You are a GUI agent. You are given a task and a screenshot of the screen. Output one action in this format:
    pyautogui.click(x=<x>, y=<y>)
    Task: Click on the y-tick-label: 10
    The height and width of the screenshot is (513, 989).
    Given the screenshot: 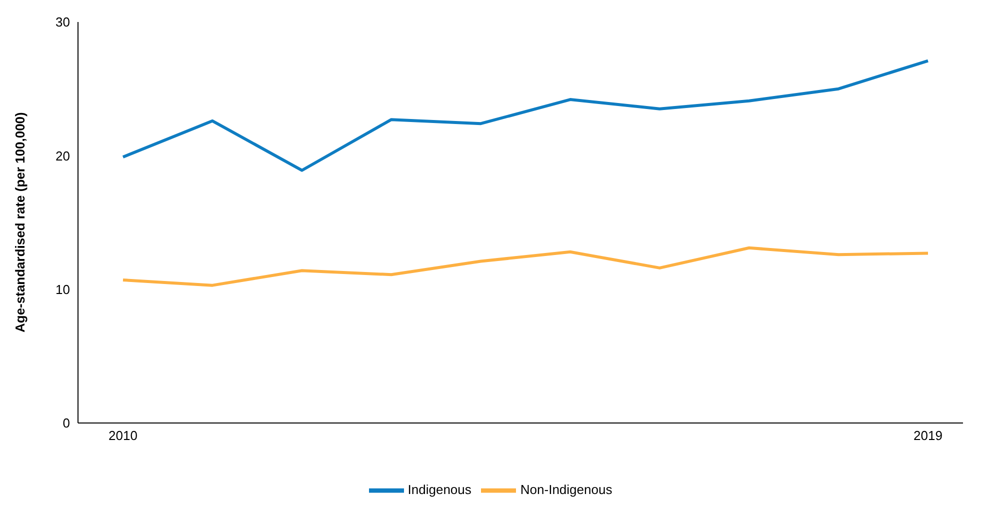 What is the action you would take?
    pyautogui.click(x=63, y=289)
    